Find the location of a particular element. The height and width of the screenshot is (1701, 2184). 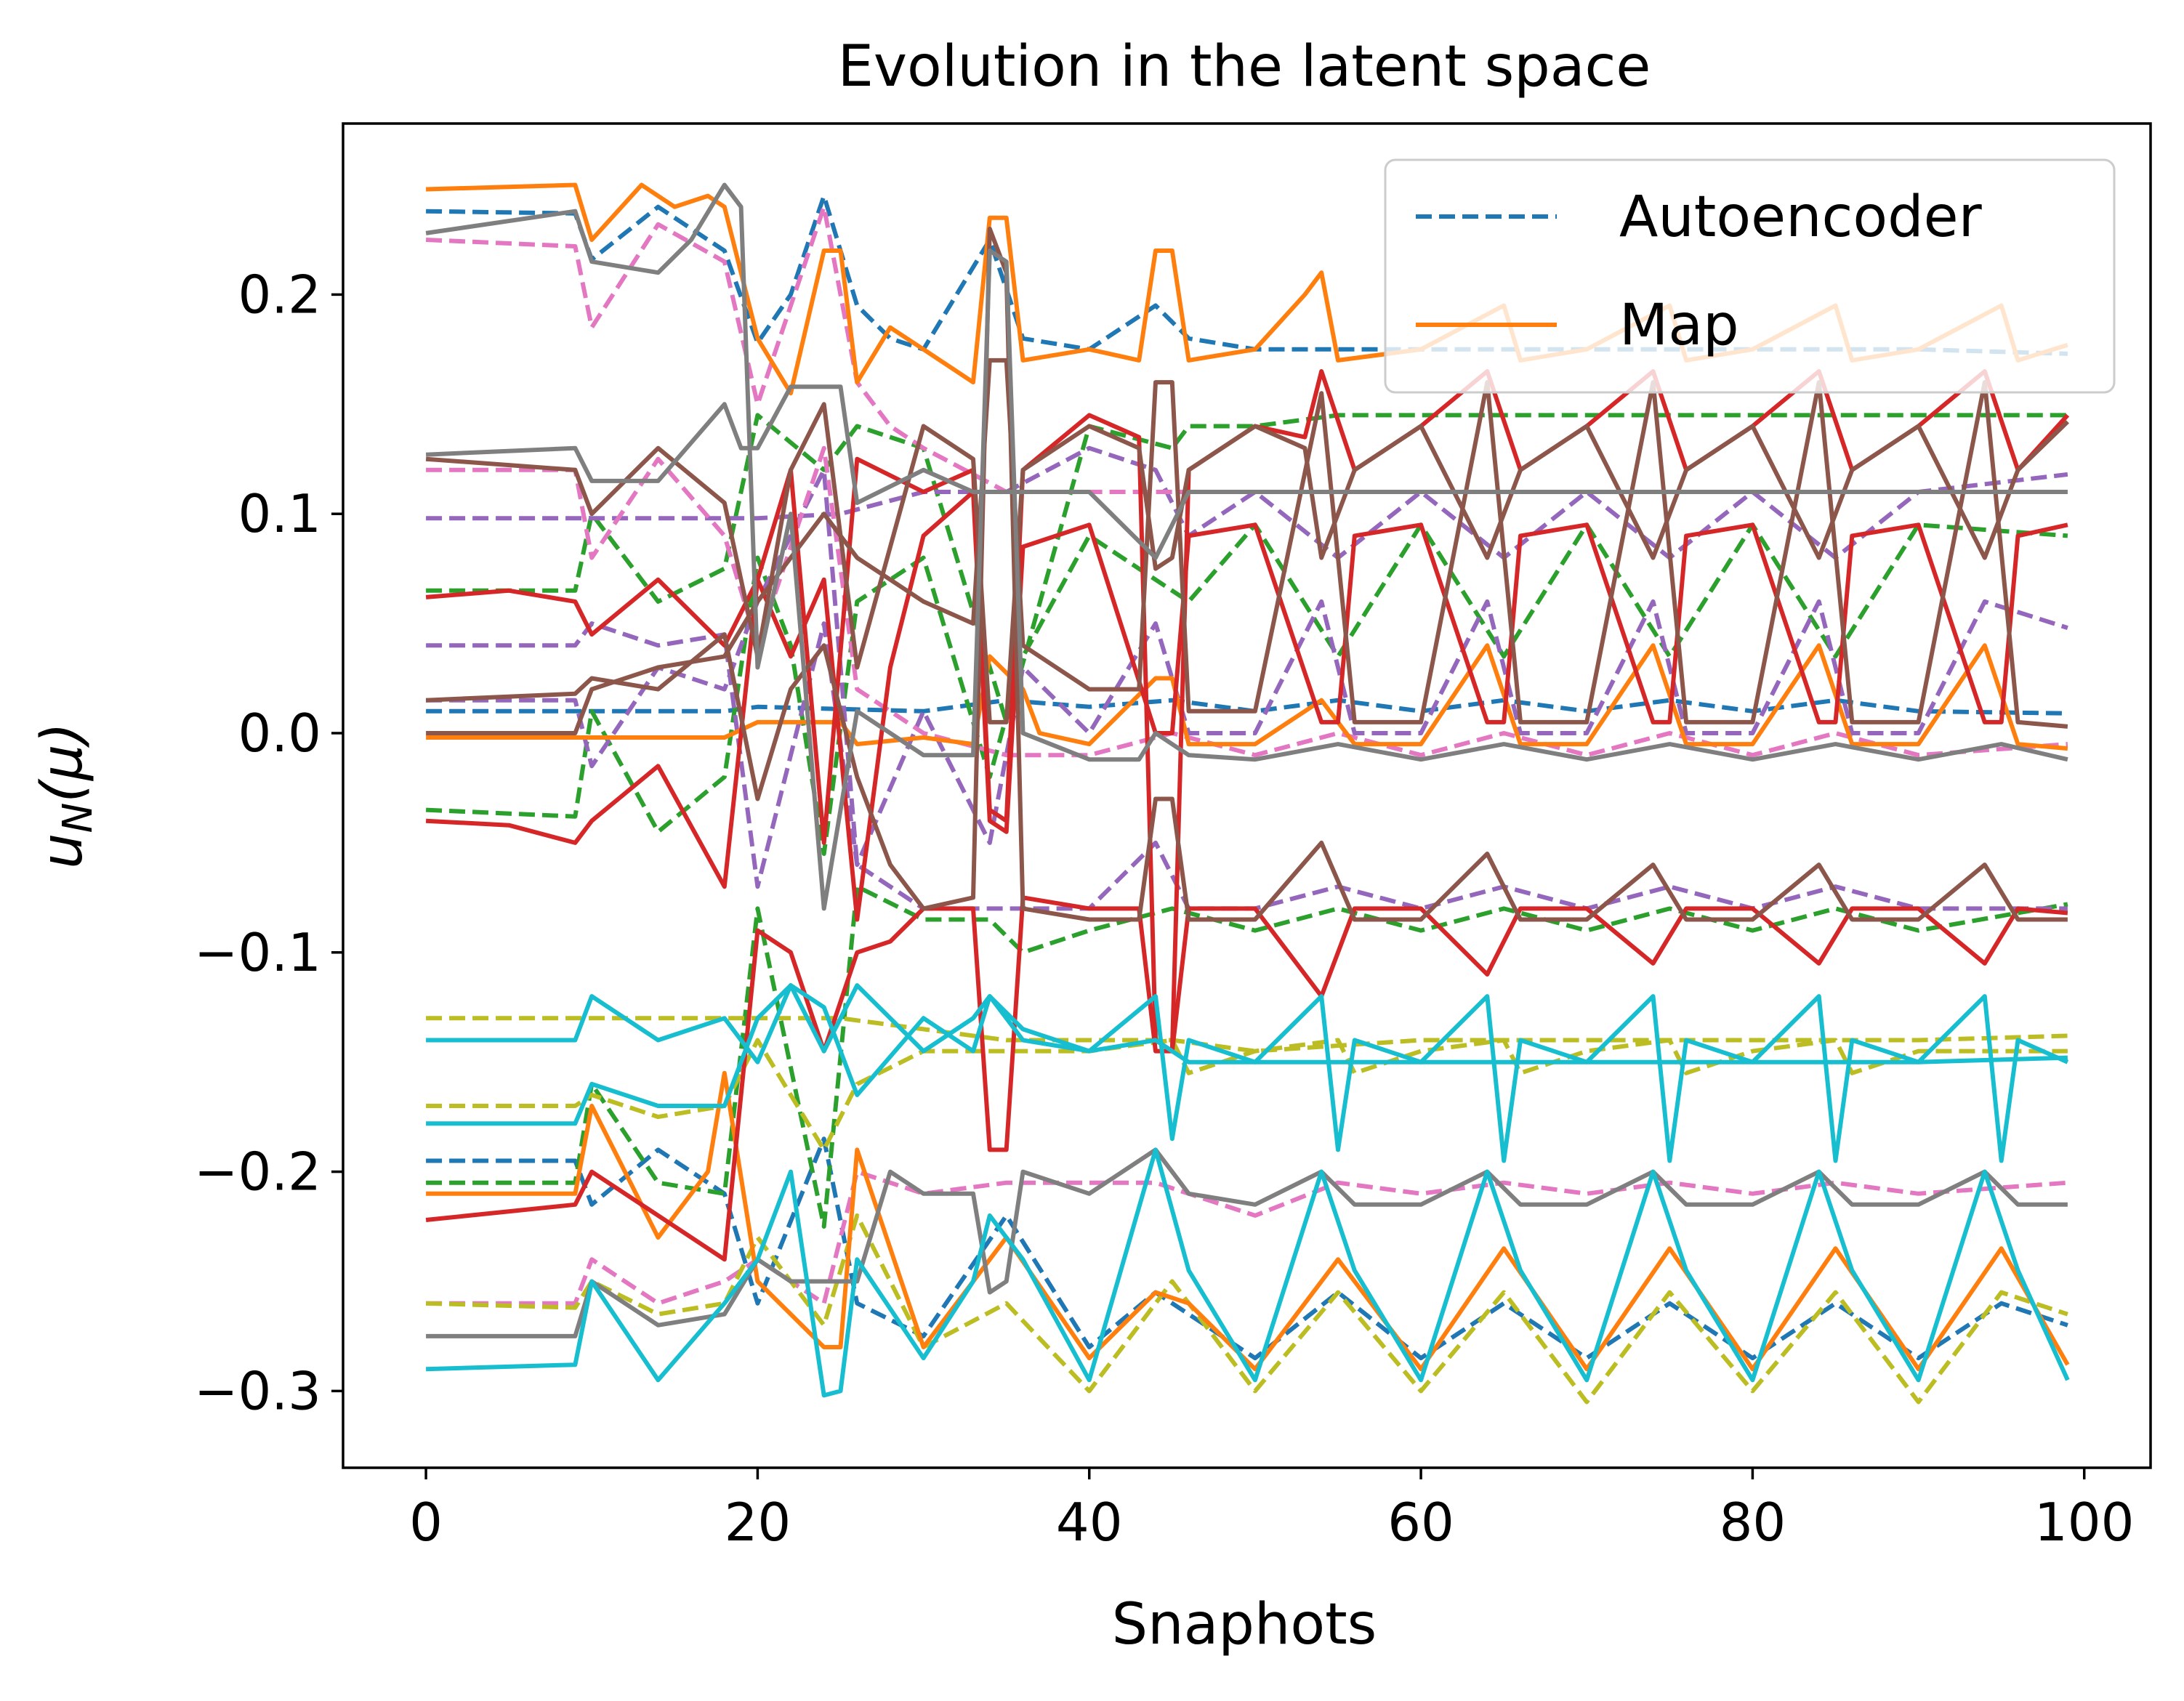

chart-title: Evolution in the latent space is located at coordinates (1244, 67).